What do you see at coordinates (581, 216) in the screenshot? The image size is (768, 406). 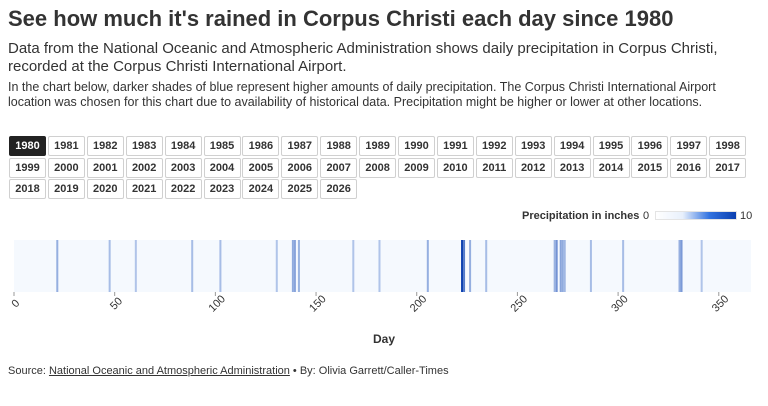 I see `legend-title: Precipitation in inches` at bounding box center [581, 216].